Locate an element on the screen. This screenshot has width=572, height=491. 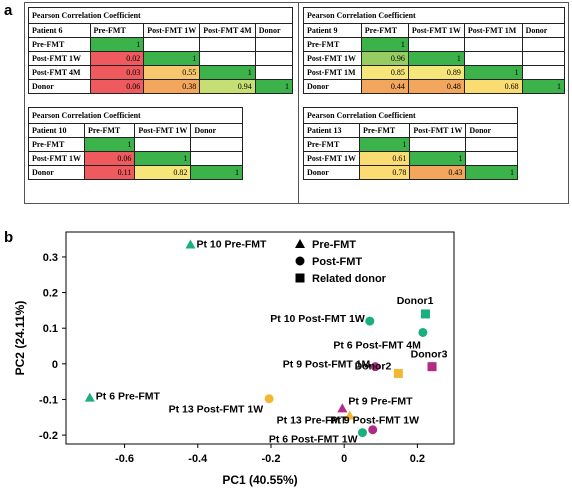
row-label: Donor is located at coordinates (331, 172).